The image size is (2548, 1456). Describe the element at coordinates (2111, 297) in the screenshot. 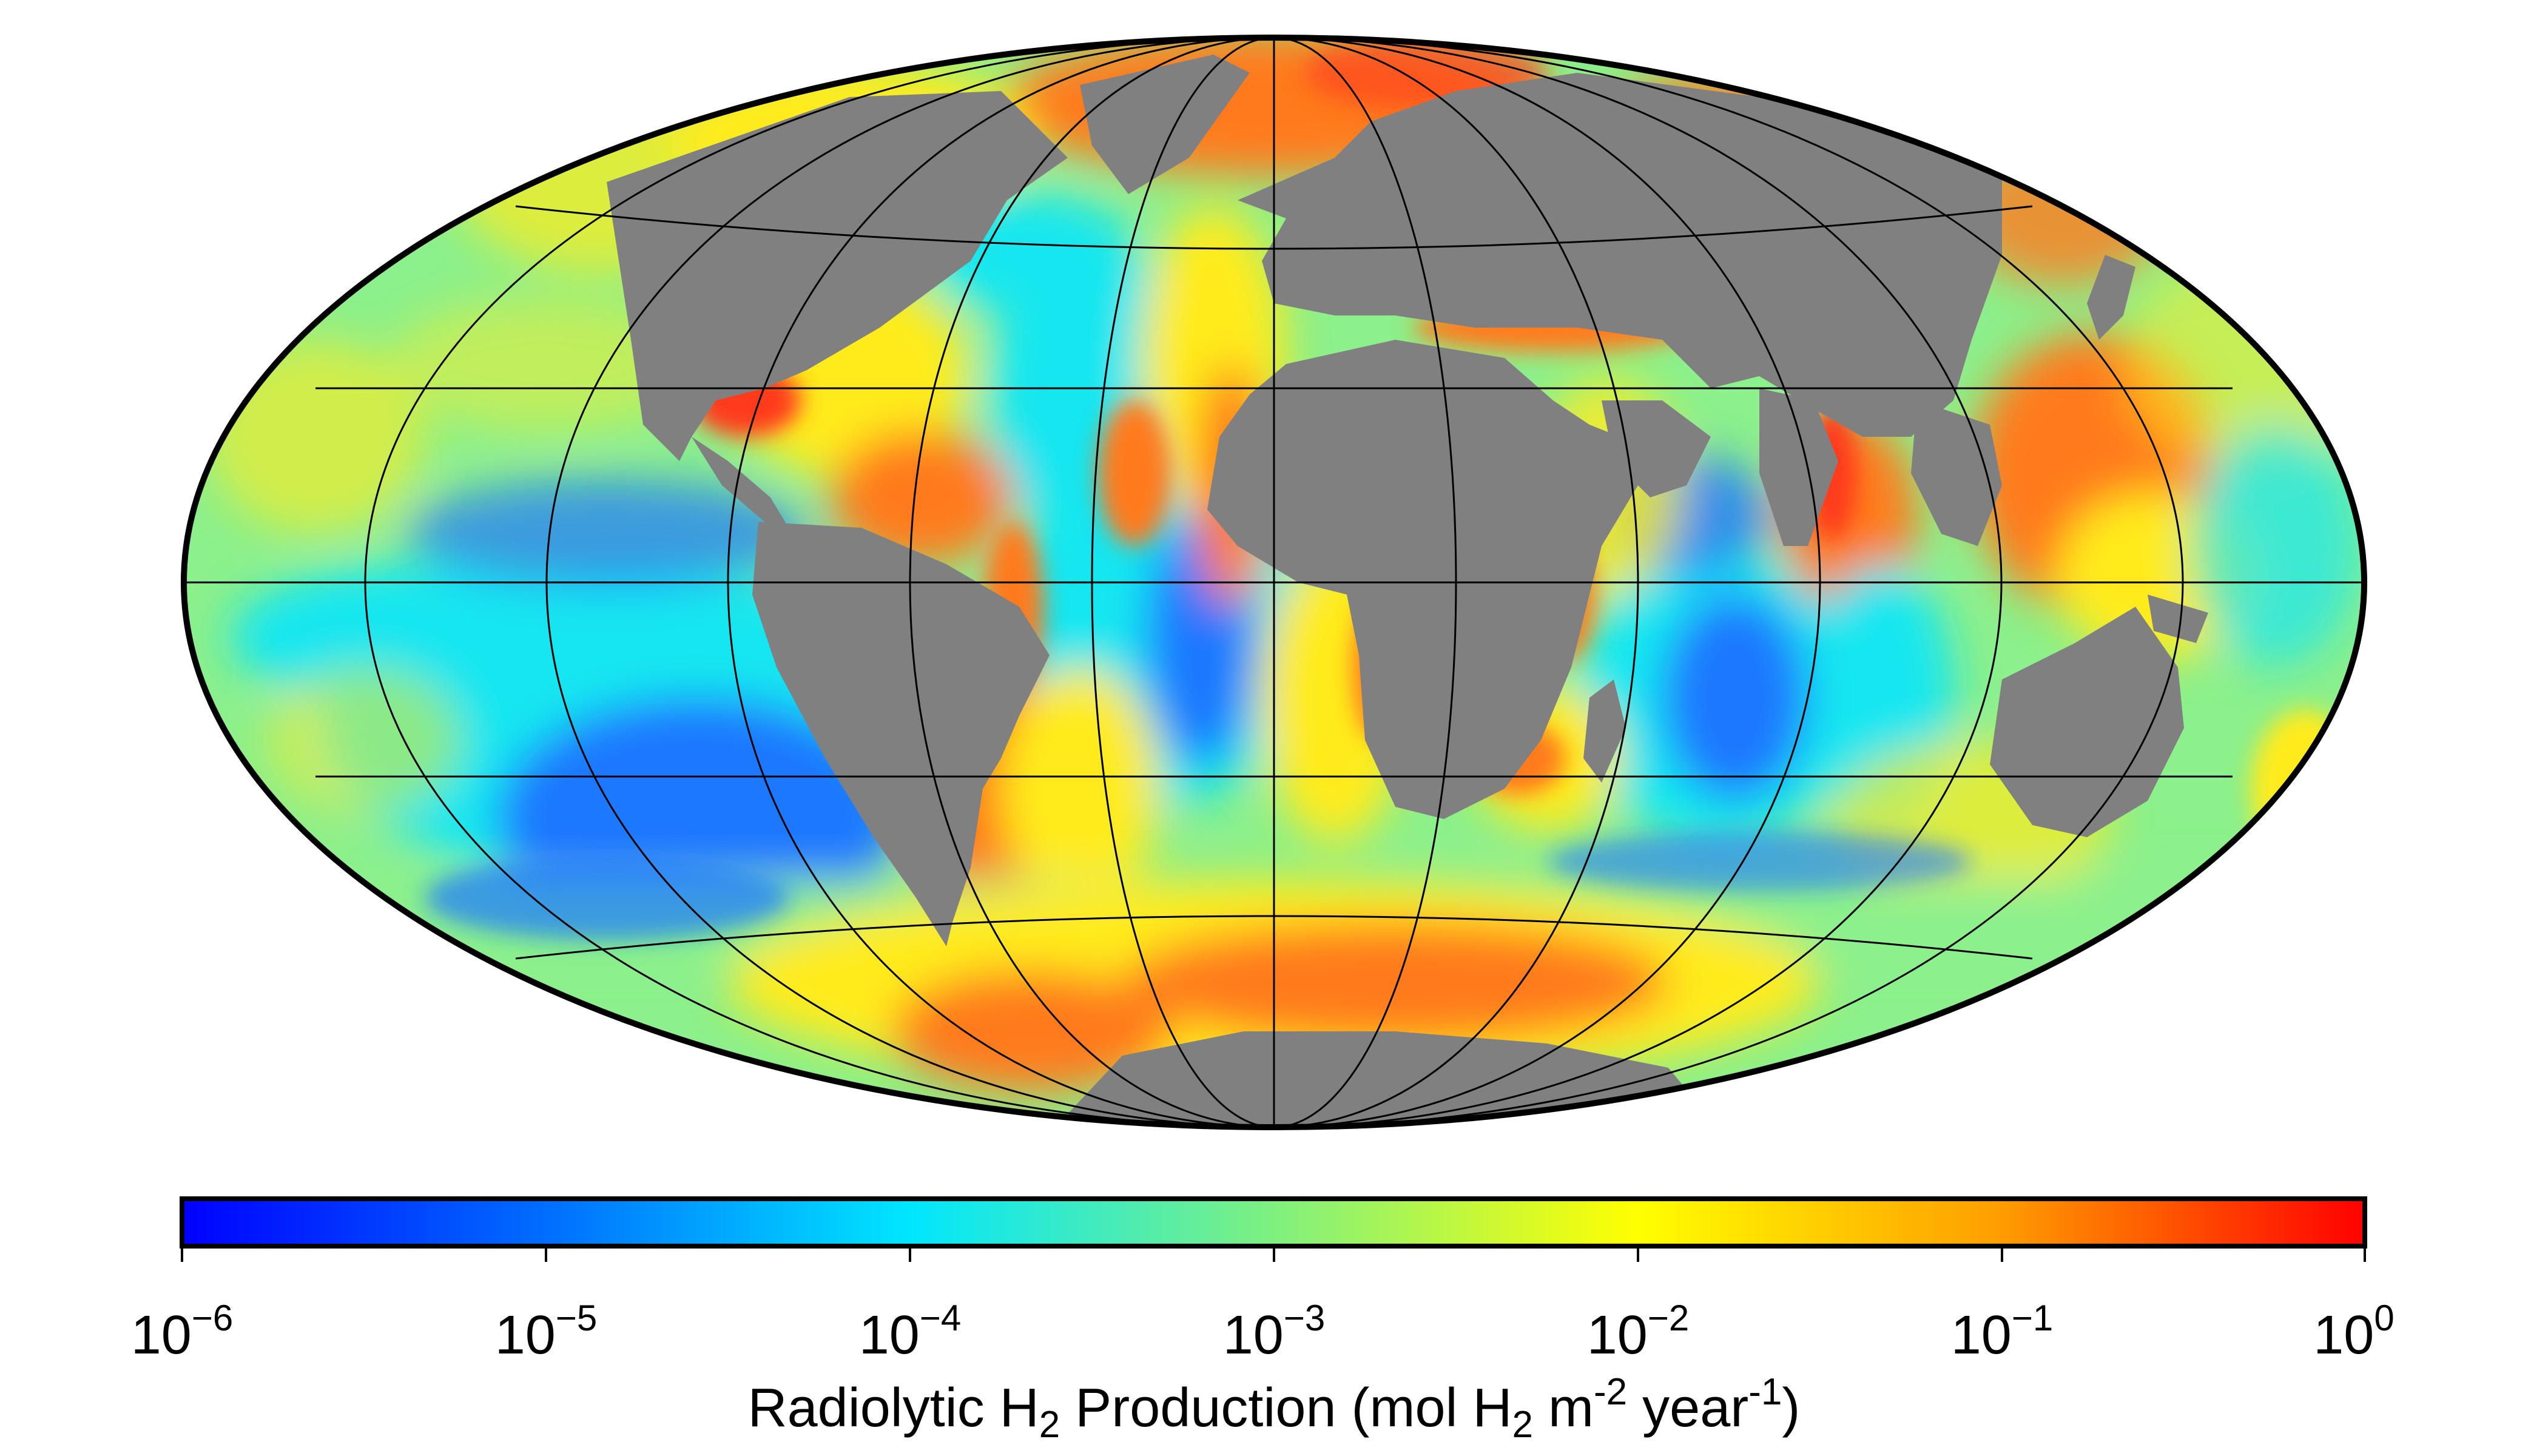

I see `land-japan` at that location.